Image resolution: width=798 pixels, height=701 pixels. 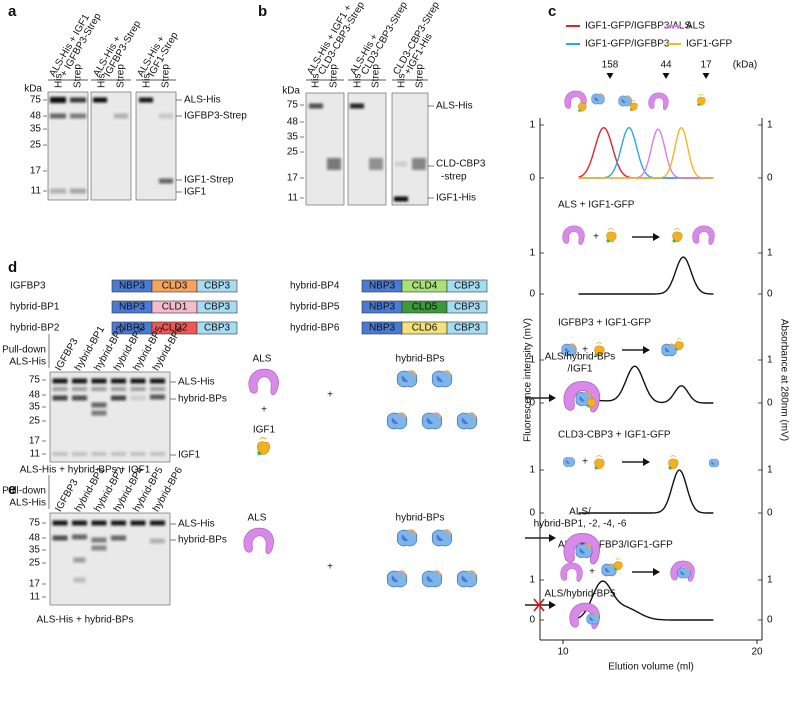 I want to click on kda-marker: 48, so click(x=293, y=122).